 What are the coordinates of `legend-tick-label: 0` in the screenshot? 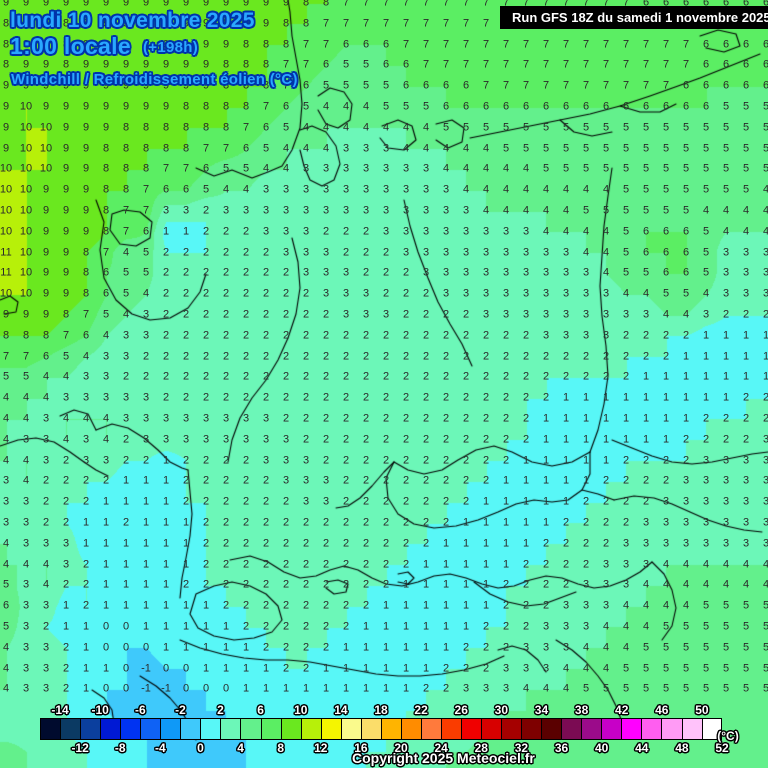 It's located at (200, 748).